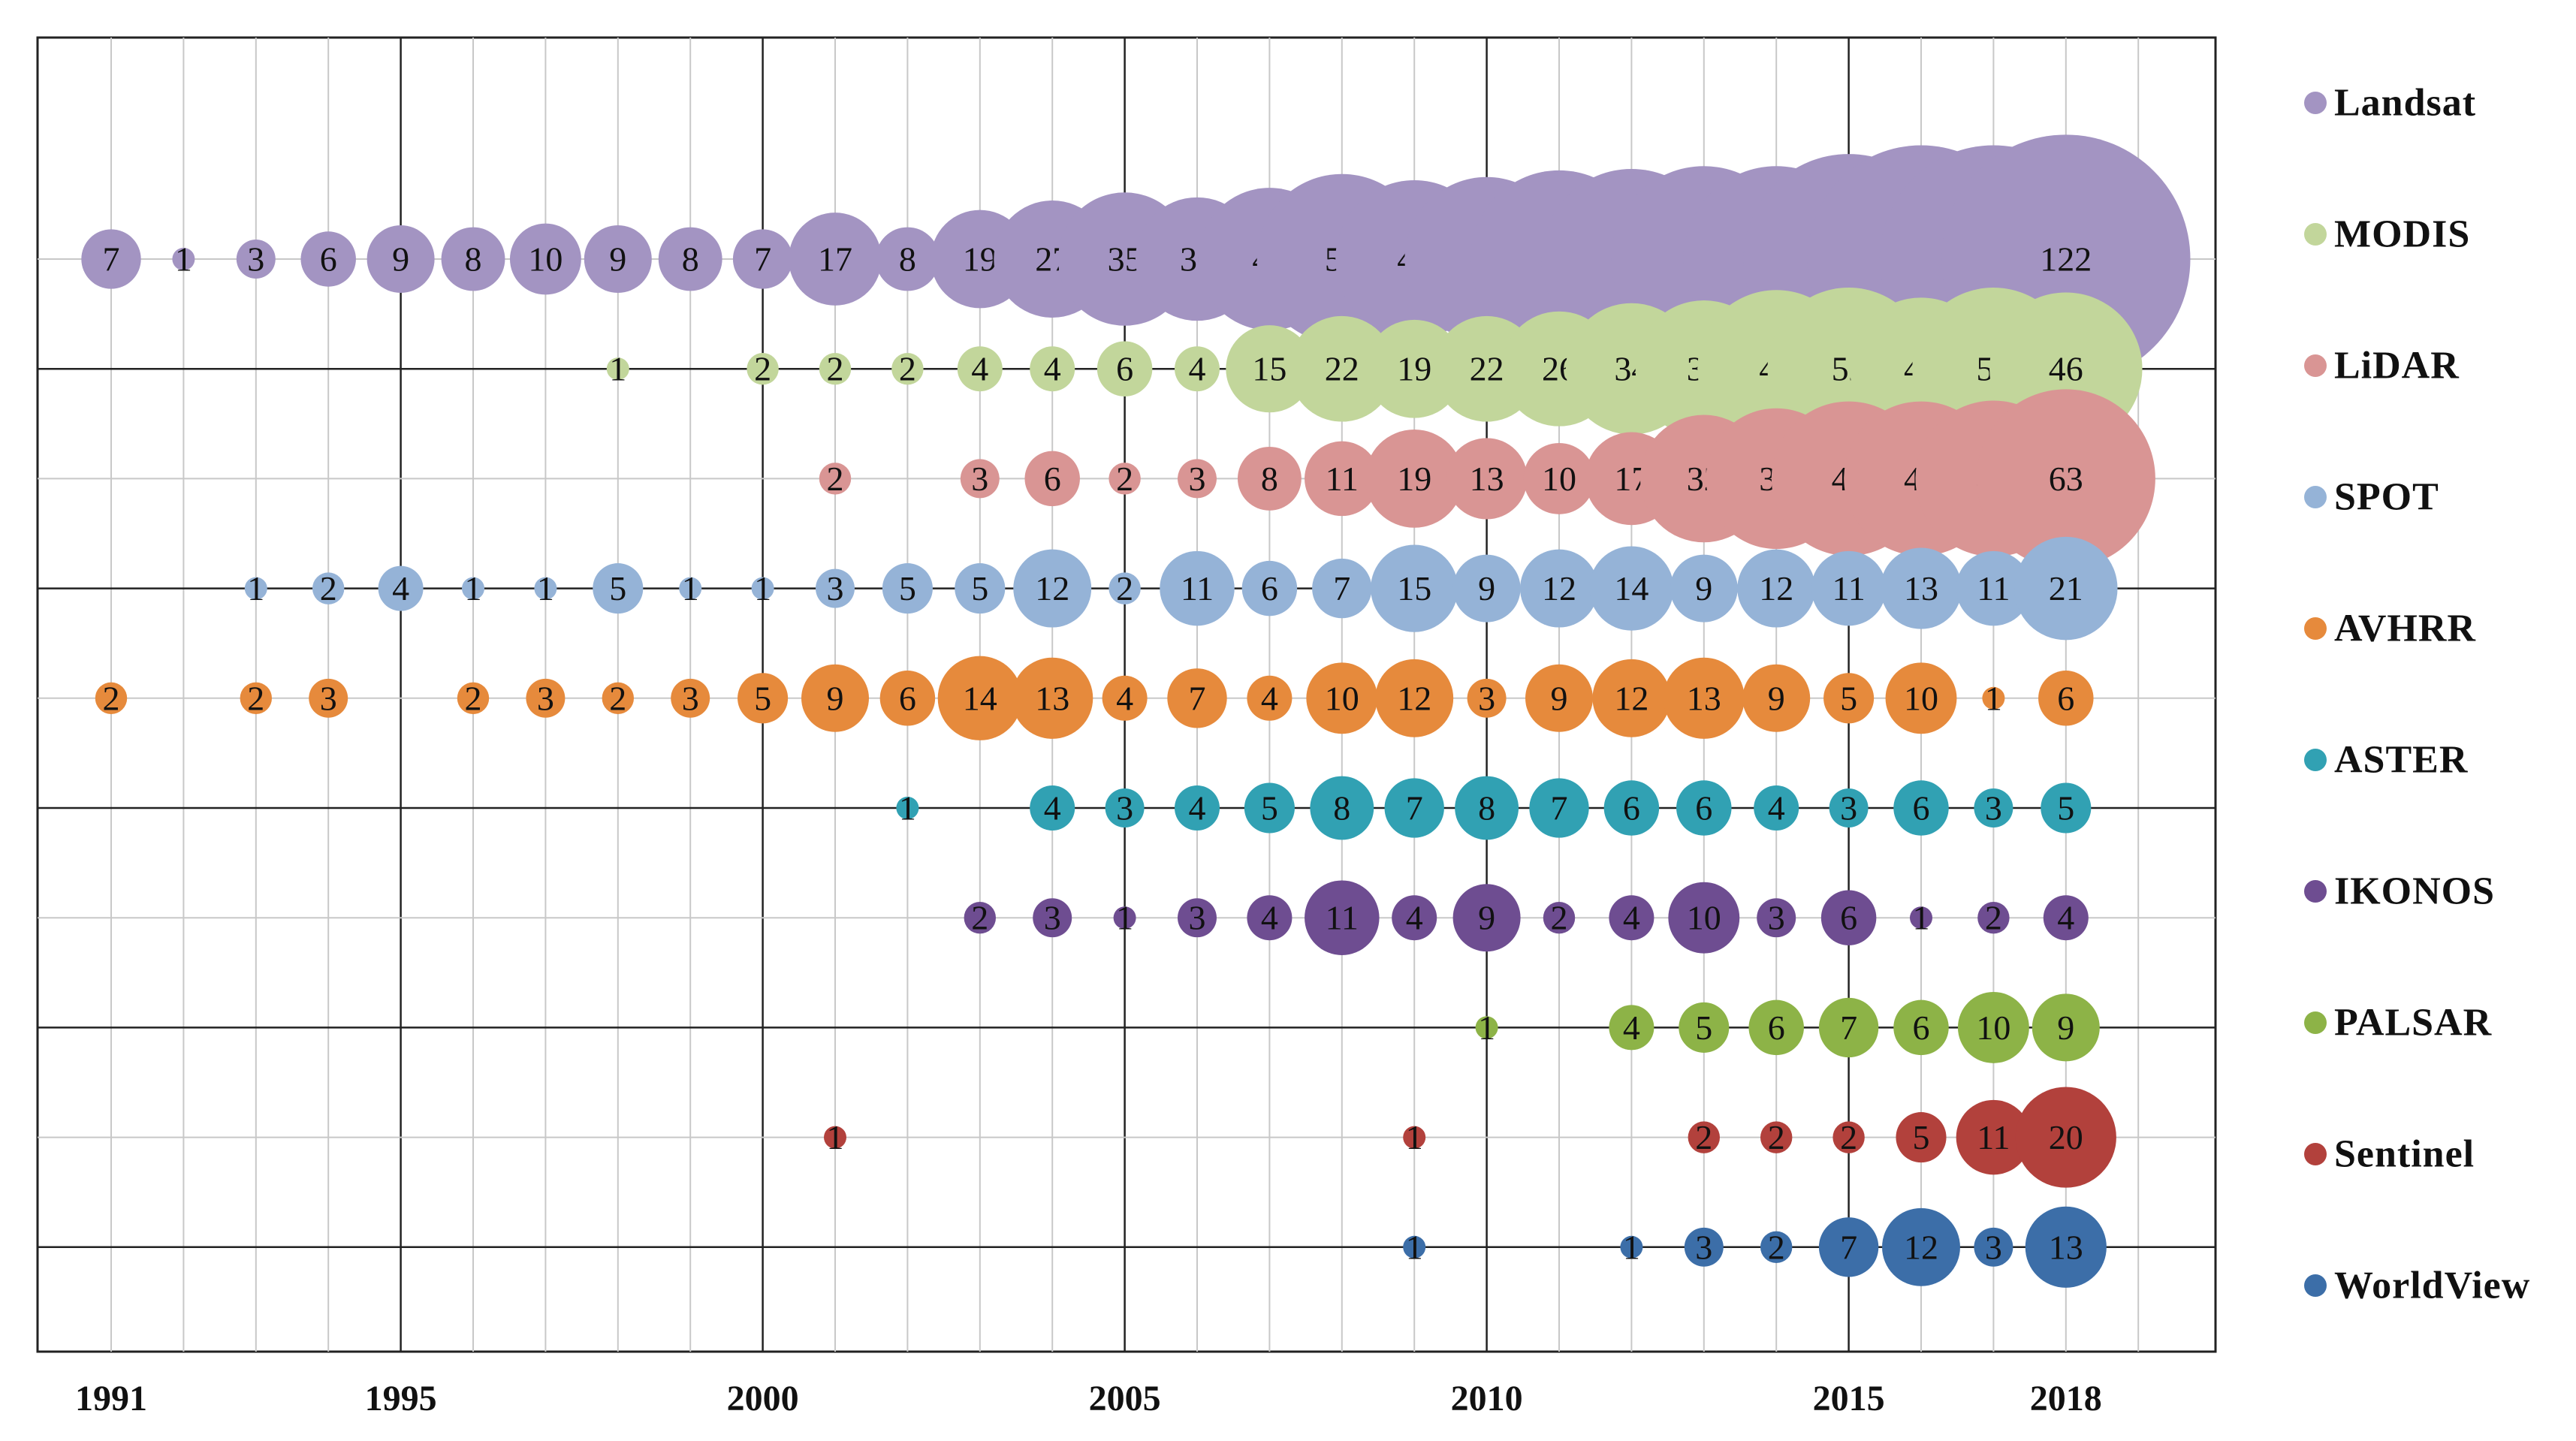 This screenshot has width=2576, height=1441. I want to click on bubble-label-modis-2004: 4, so click(1052, 369).